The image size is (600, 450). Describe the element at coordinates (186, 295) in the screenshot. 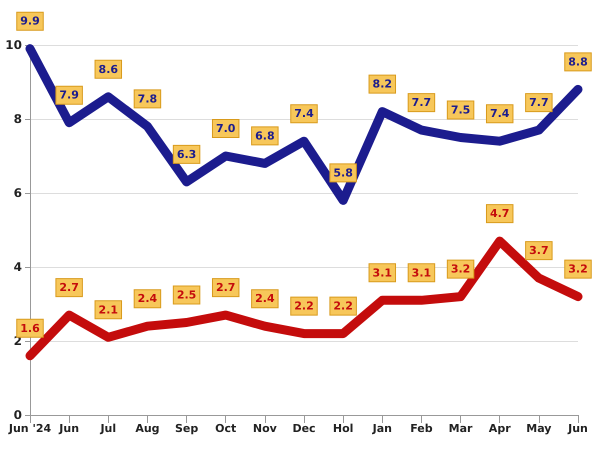

I see `data-label: 2.5` at that location.